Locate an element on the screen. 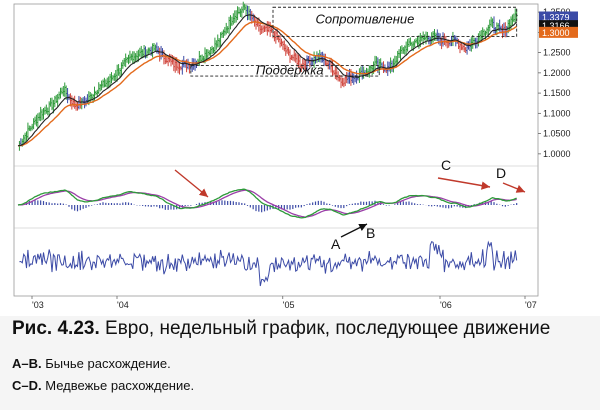 This screenshot has width=600, height=410. resistance-box is located at coordinates (395, 21).